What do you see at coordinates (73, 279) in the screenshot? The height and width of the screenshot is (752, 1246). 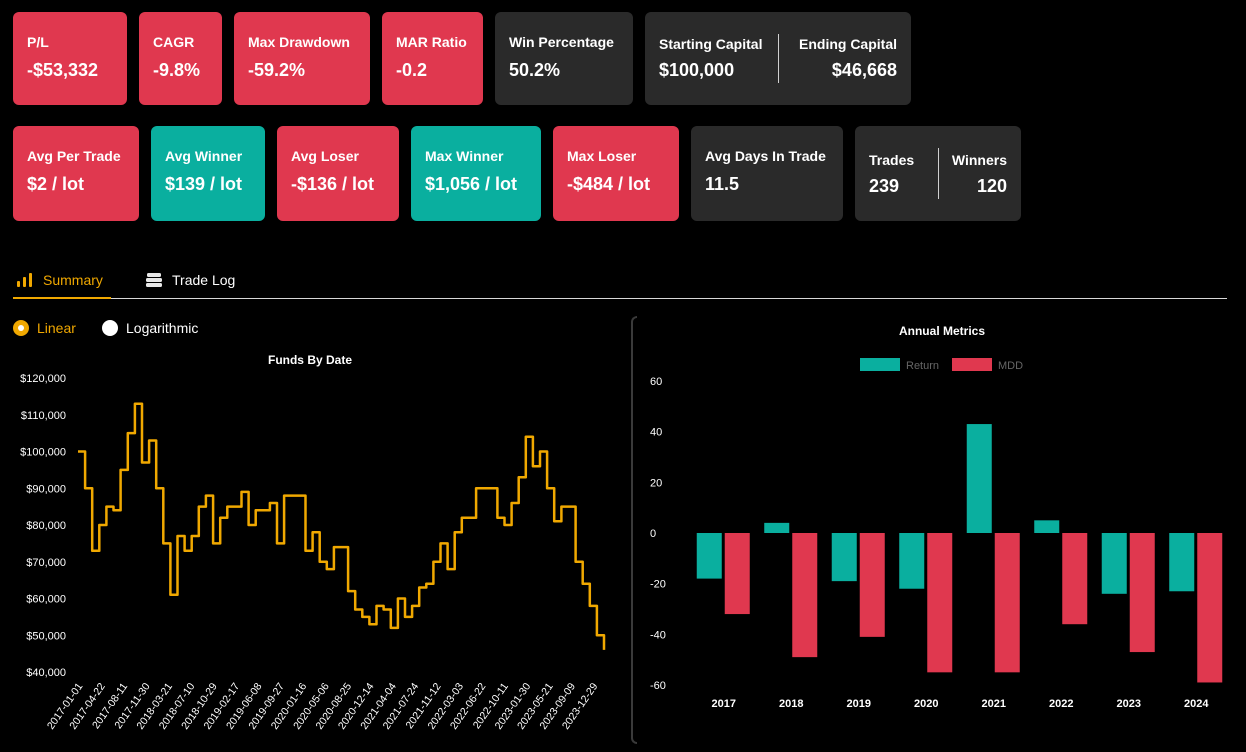 I see `tab-summary-label: Summary` at bounding box center [73, 279].